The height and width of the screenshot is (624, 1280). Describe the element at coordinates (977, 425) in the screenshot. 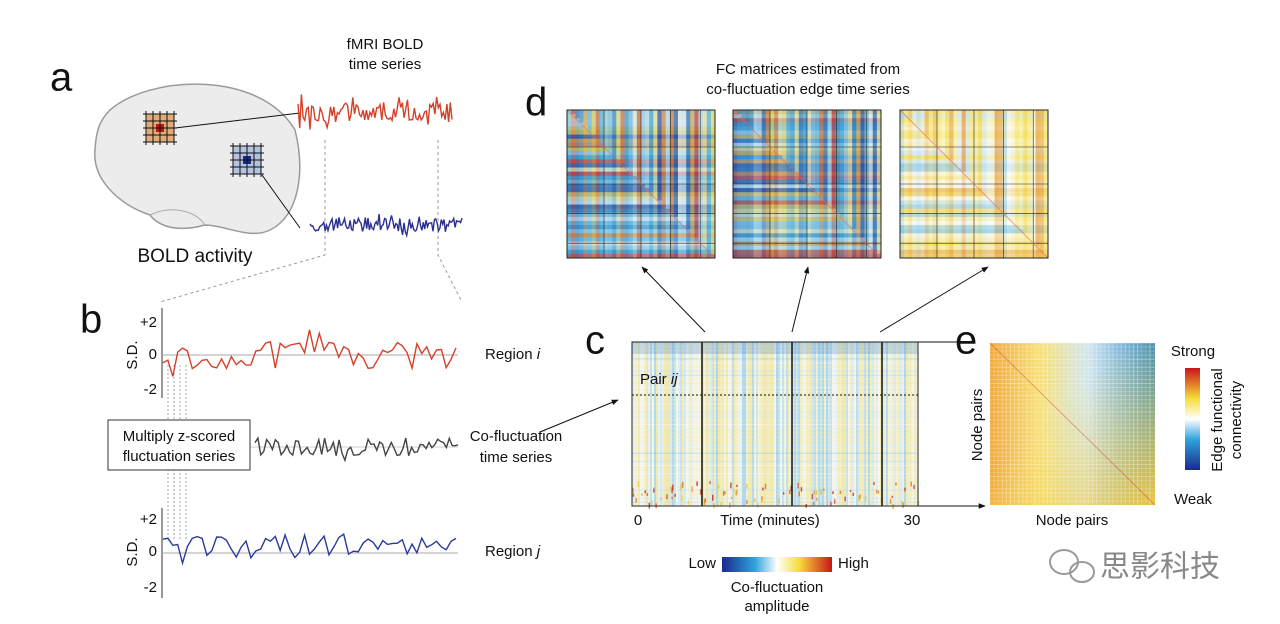

I see `y-label: Node pairs` at that location.